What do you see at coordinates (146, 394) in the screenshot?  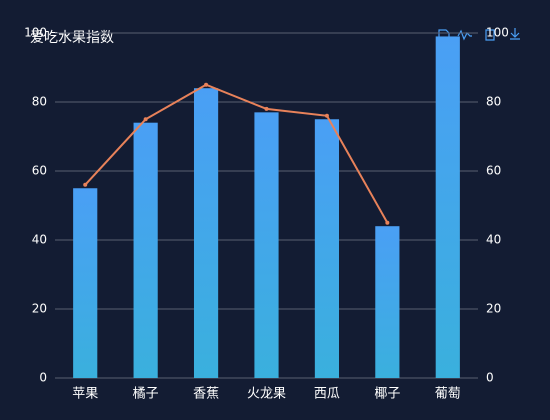 I see `x-tick-label: 橘子` at bounding box center [146, 394].